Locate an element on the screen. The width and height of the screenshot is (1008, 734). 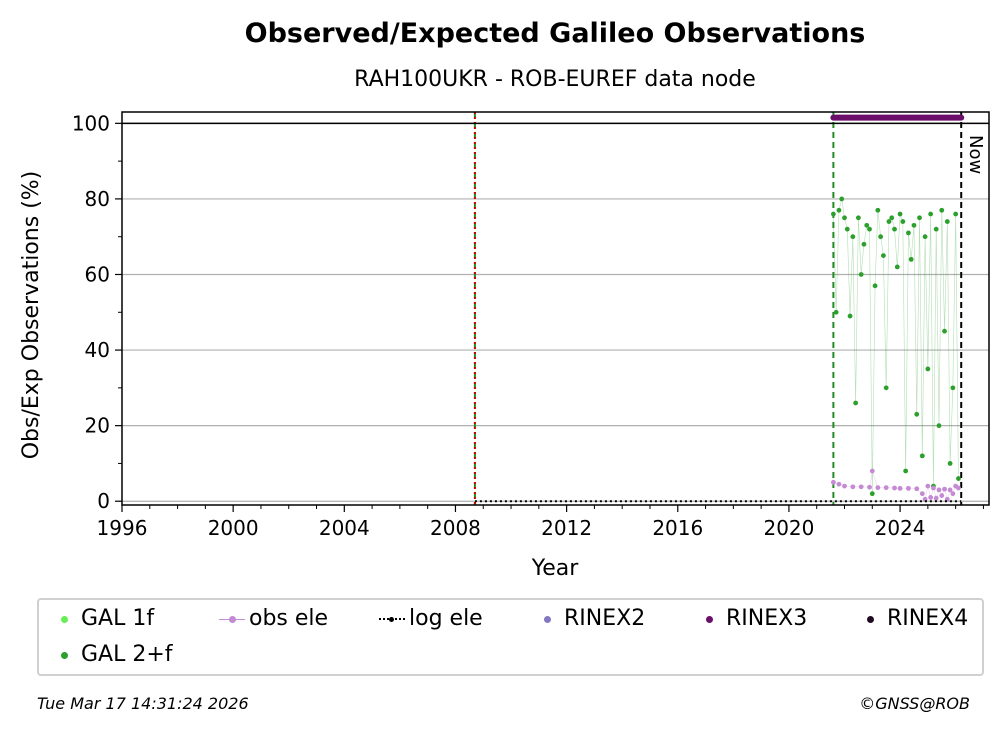
x-tick-label: 2000 is located at coordinates (233, 528).